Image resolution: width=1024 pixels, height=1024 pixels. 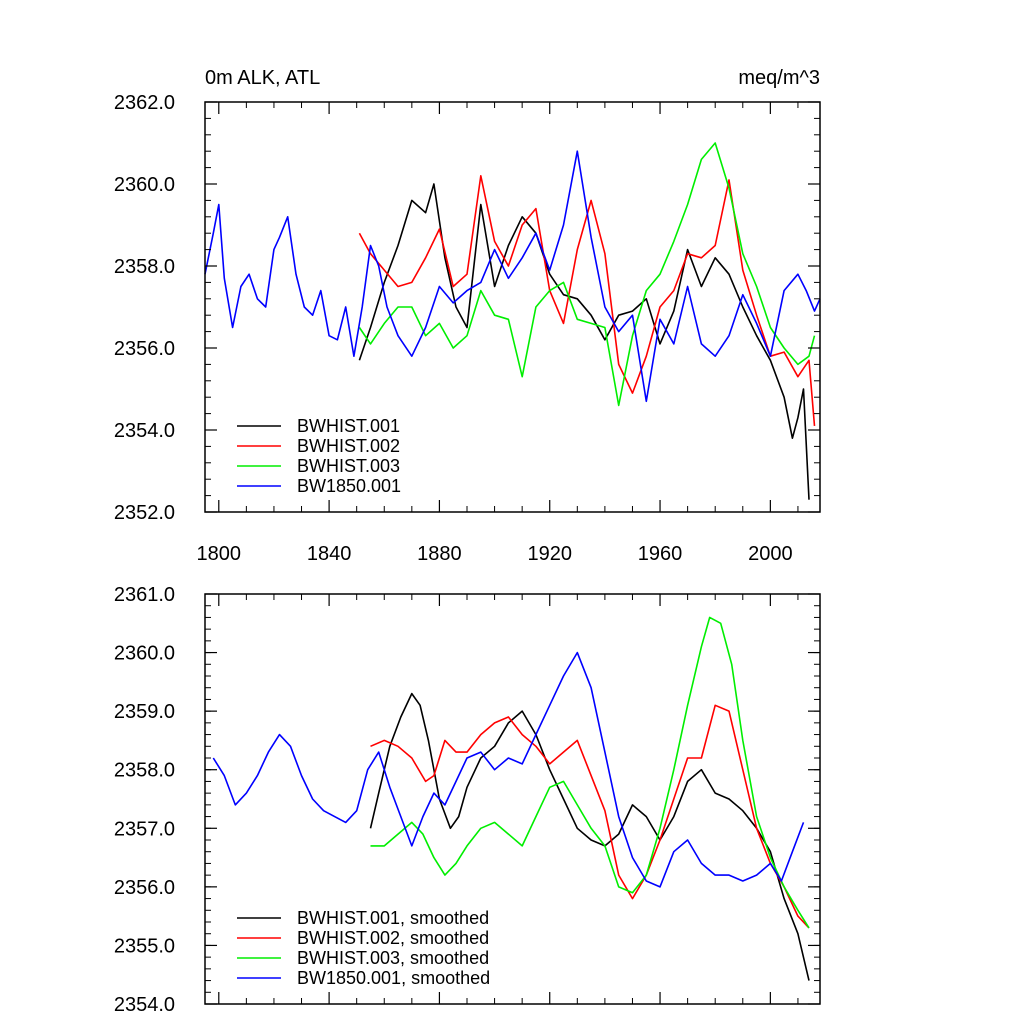 I want to click on y-tick-label: 2355.0, so click(x=144, y=946).